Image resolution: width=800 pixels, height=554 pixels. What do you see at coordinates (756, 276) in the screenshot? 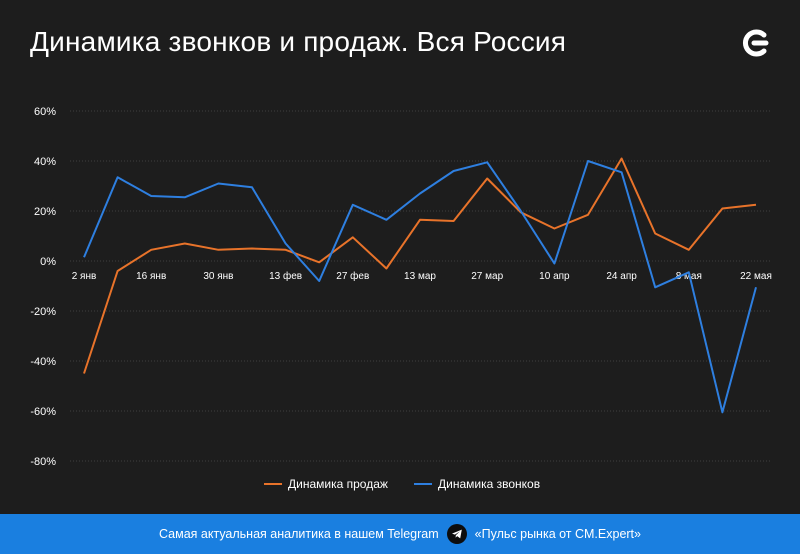
I see `x-tick-label: 22 мая` at bounding box center [756, 276].